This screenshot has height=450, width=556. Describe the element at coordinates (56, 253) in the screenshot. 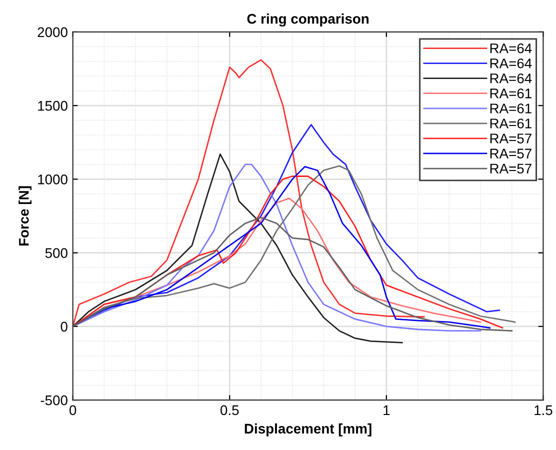

I see `y-tick-label: 500` at that location.